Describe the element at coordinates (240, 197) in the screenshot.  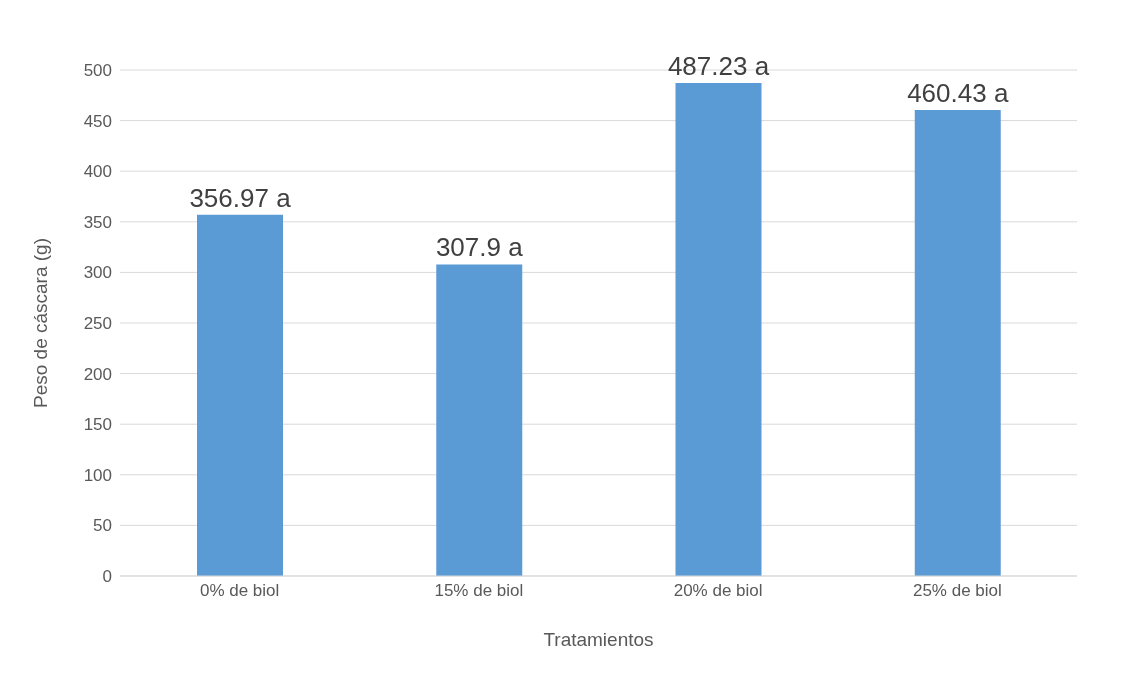
I see `data-label: 356.97 a` at that location.